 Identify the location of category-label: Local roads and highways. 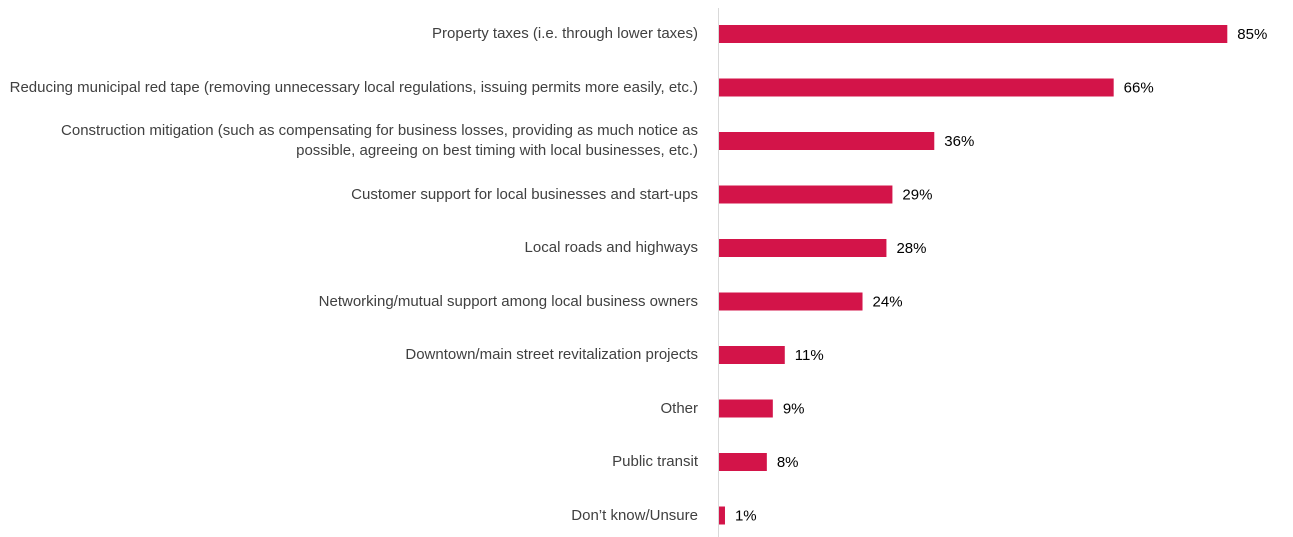
(611, 247).